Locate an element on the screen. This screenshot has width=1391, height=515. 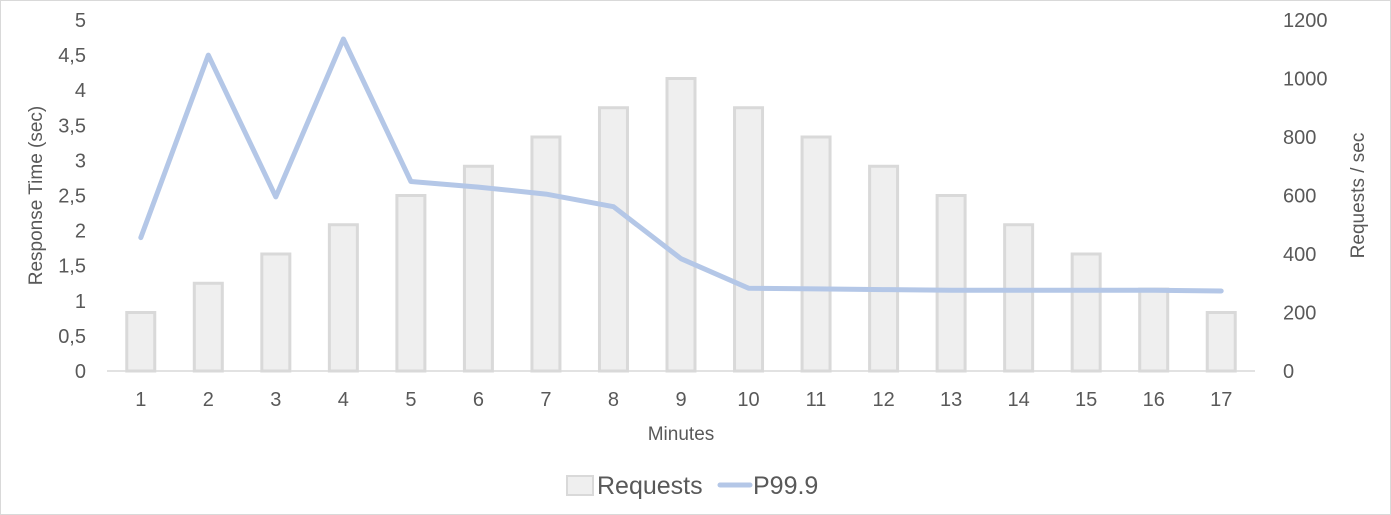
right-axis-title: Requests / sec is located at coordinates (1358, 196).